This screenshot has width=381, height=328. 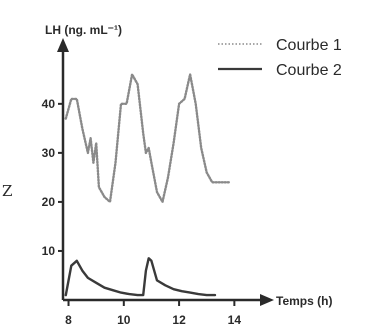 I want to click on y-tick-label: 40, so click(x=49, y=104).